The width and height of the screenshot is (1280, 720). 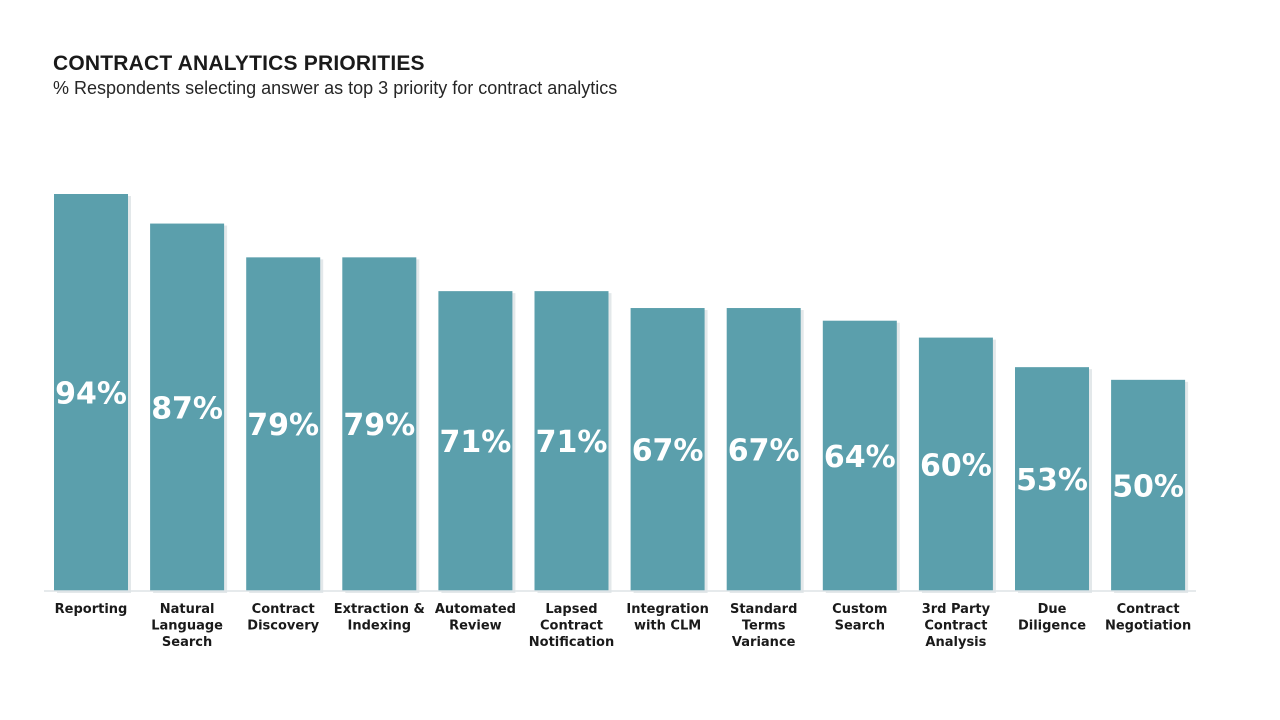 What do you see at coordinates (667, 618) in the screenshot?
I see `category-label: Integration with CLM` at bounding box center [667, 618].